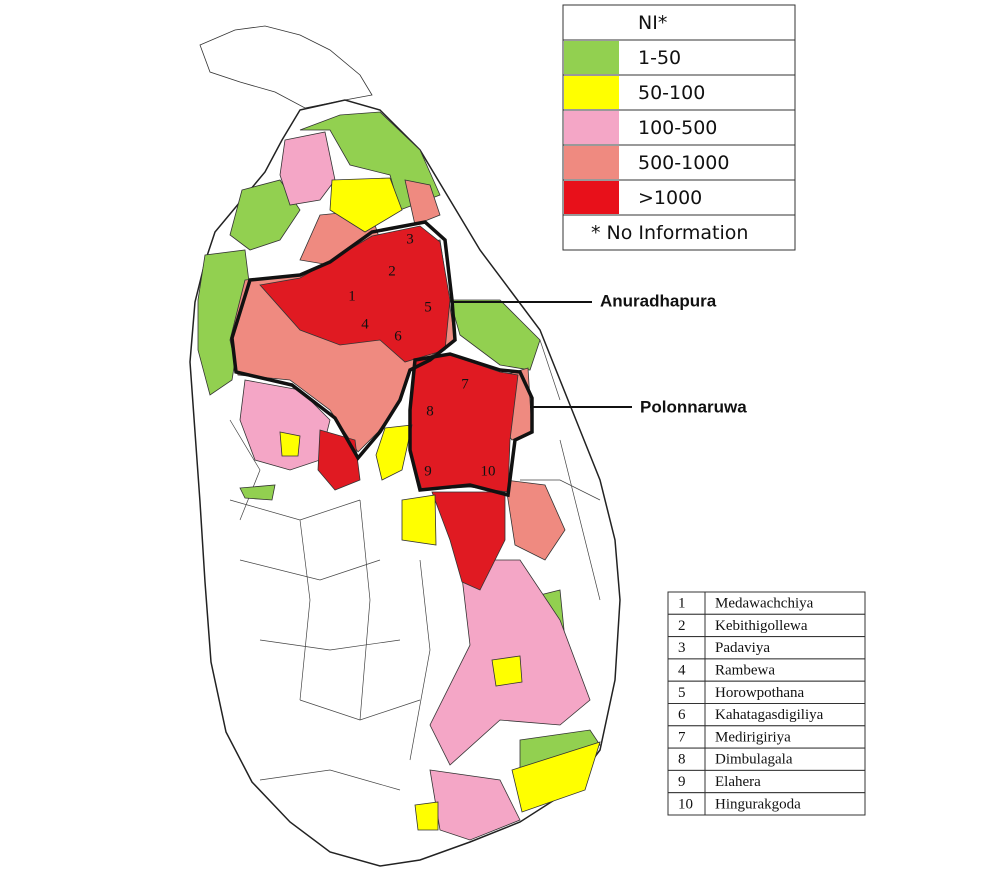 The image size is (1000, 879). What do you see at coordinates (343, 341) in the screenshot?
I see `anuradhapura-border` at bounding box center [343, 341].